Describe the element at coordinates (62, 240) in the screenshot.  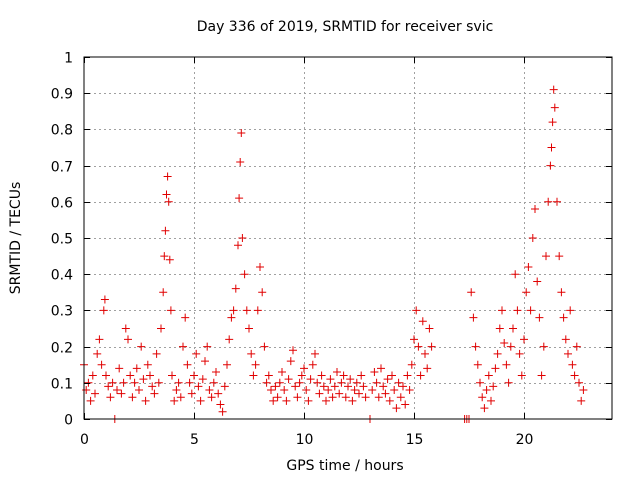
I see `y-tick-label: 0.5` at that location.